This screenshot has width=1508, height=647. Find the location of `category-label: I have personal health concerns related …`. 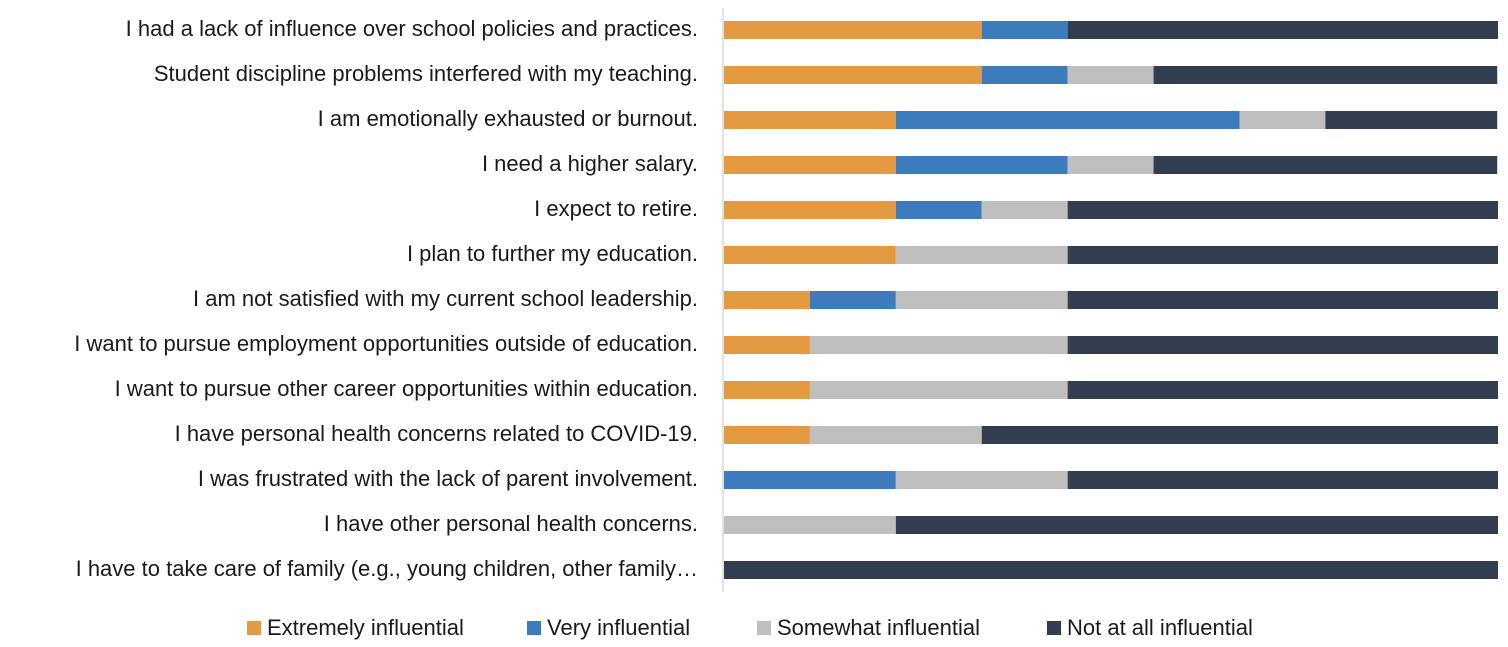

category-label: I have personal health concerns related … is located at coordinates (436, 433).